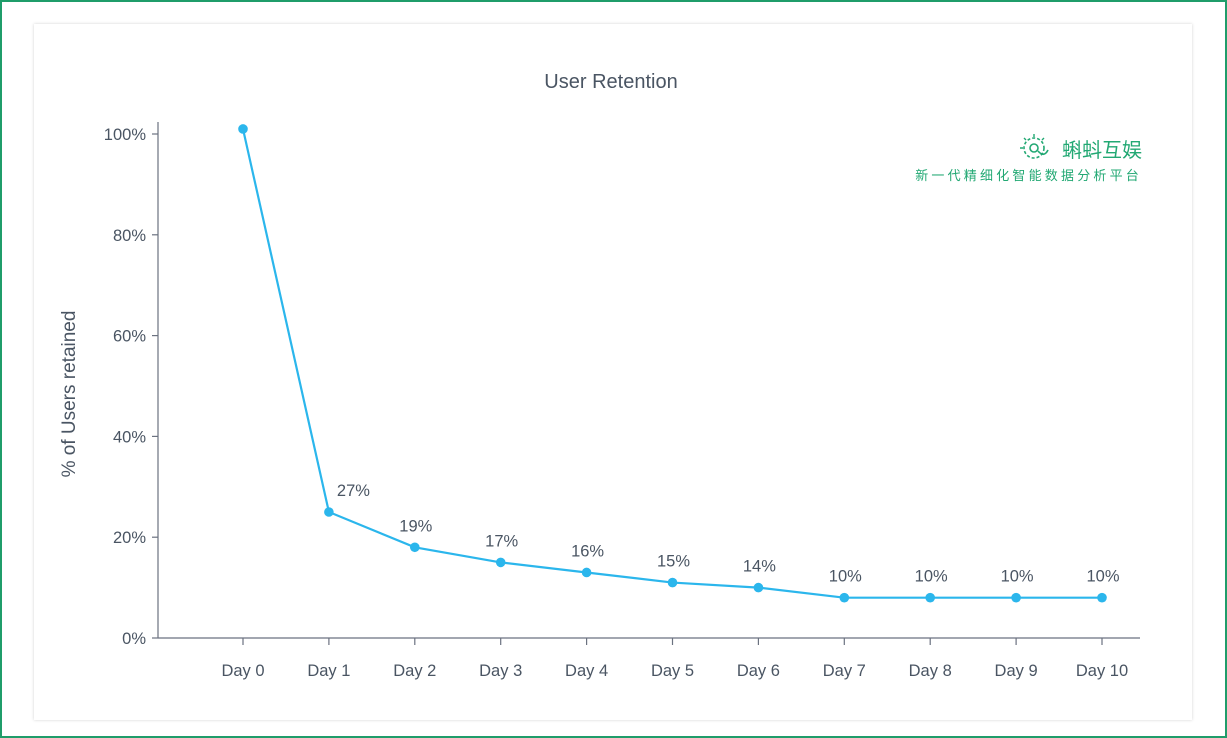 The image size is (1227, 738). Describe the element at coordinates (610, 82) in the screenshot. I see `chart-title: User Retention` at that location.